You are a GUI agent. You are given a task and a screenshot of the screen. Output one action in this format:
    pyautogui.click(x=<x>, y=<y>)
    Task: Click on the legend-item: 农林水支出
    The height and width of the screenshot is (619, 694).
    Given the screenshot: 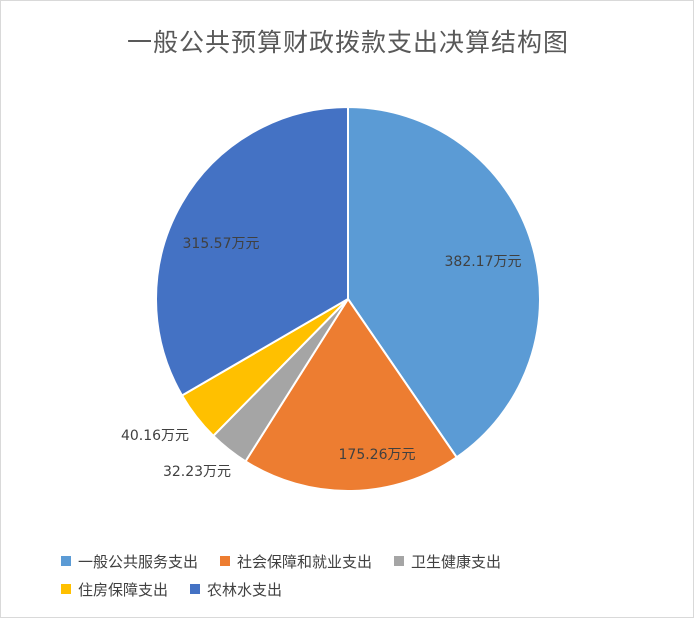 What is the action you would take?
    pyautogui.click(x=236, y=589)
    